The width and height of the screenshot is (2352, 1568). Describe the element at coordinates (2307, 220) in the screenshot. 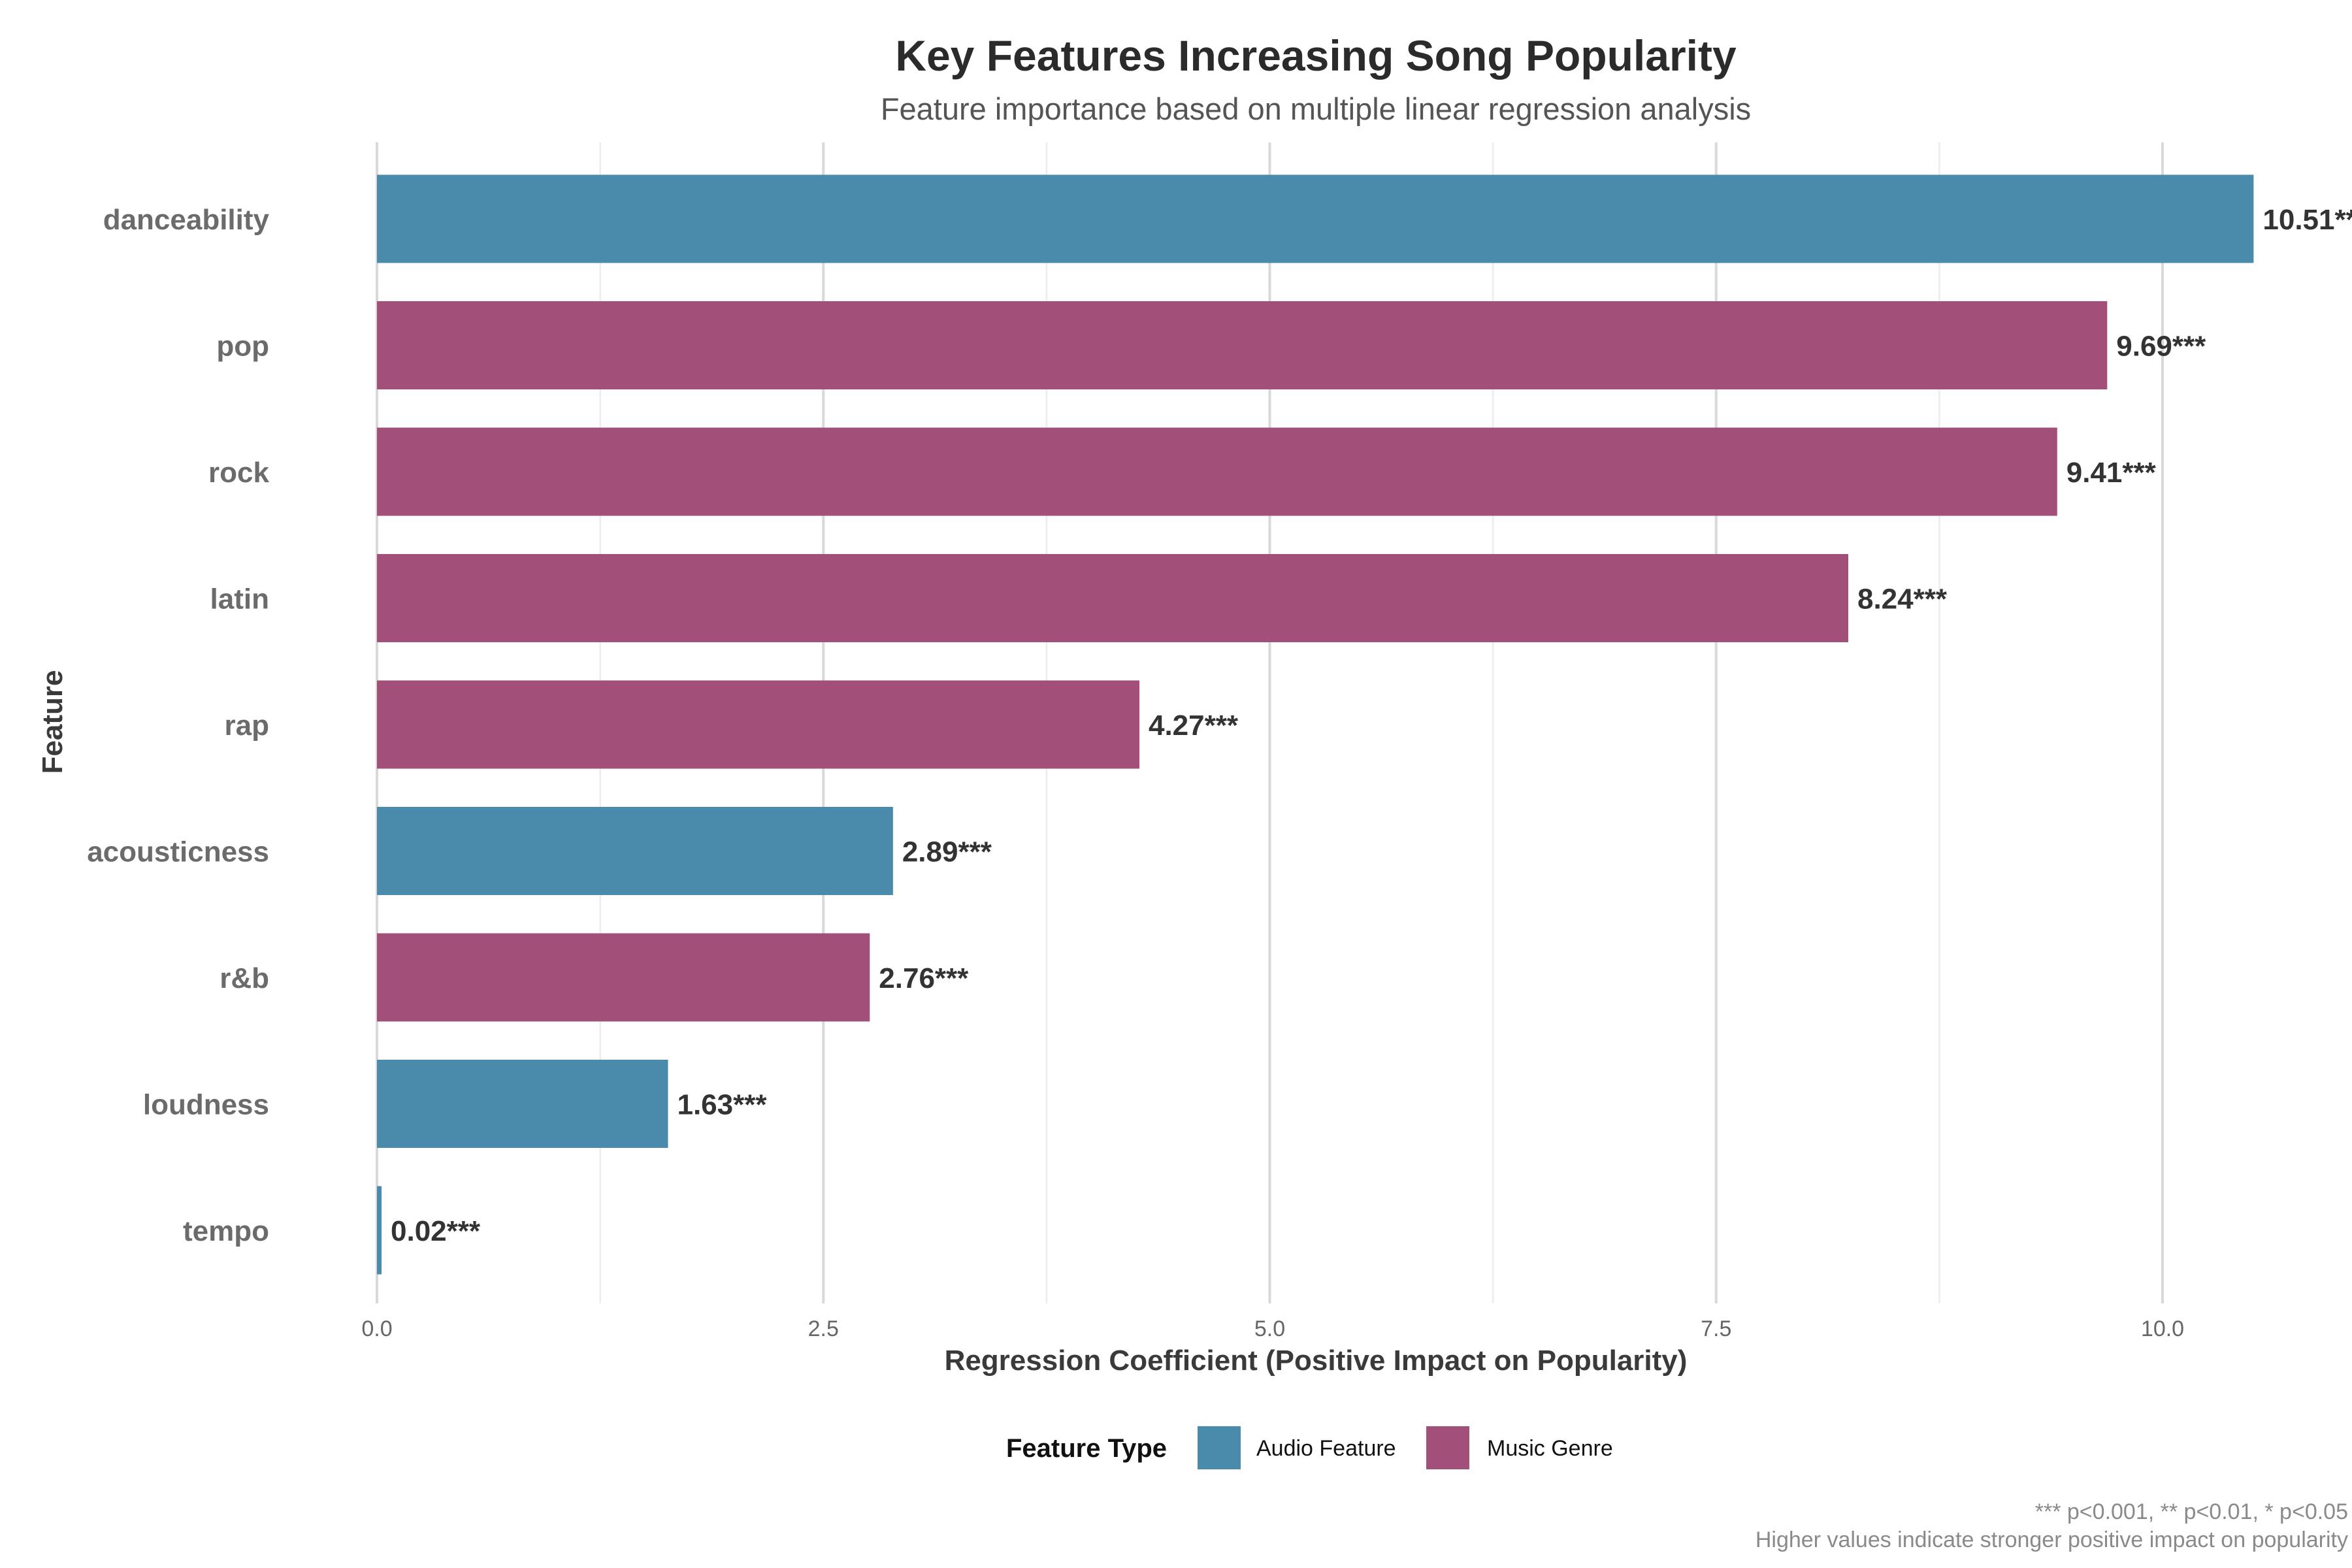

I see `value-label: 10.51***` at that location.